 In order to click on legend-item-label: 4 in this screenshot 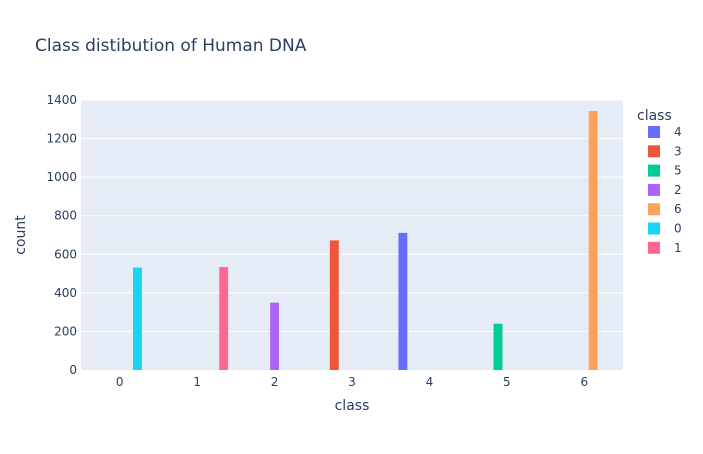, I will do `click(678, 132)`.